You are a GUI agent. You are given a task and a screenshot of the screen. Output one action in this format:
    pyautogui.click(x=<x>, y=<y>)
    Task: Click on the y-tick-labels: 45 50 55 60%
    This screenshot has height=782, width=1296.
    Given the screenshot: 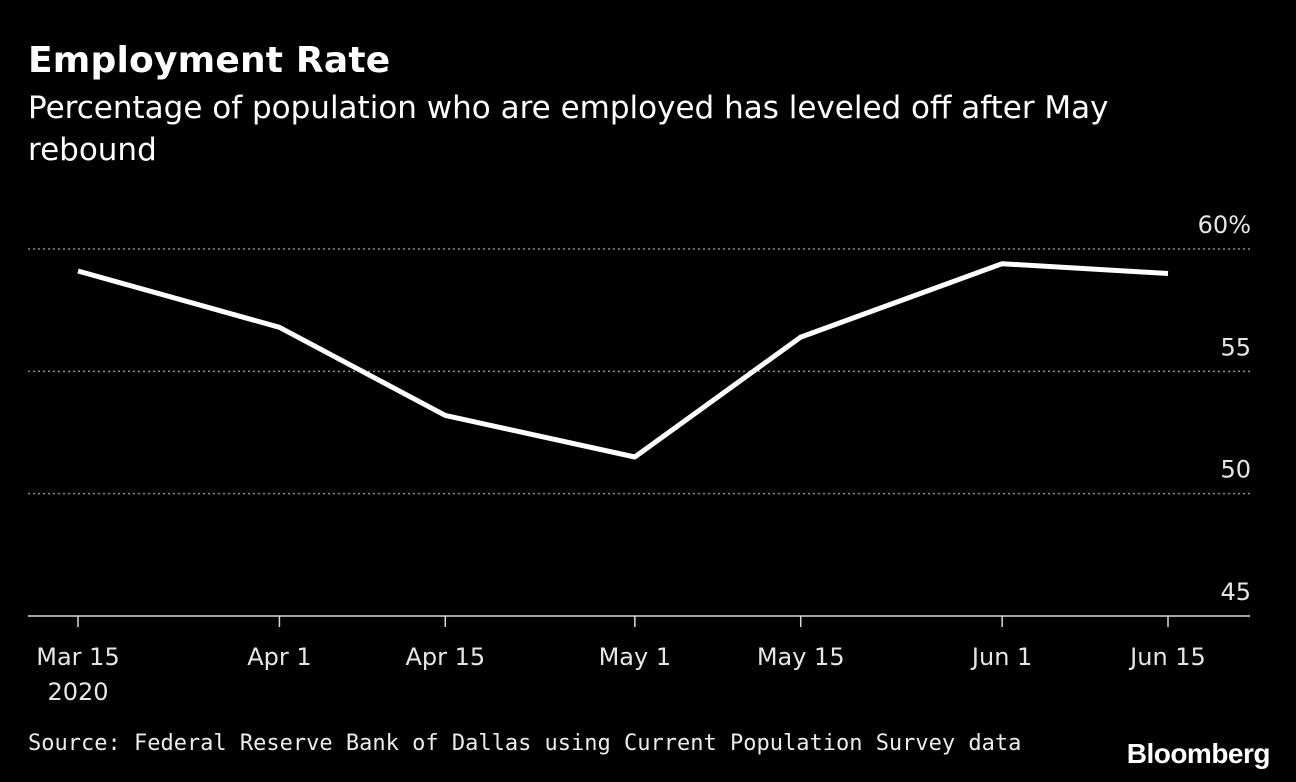 What is the action you would take?
    pyautogui.click(x=1224, y=408)
    